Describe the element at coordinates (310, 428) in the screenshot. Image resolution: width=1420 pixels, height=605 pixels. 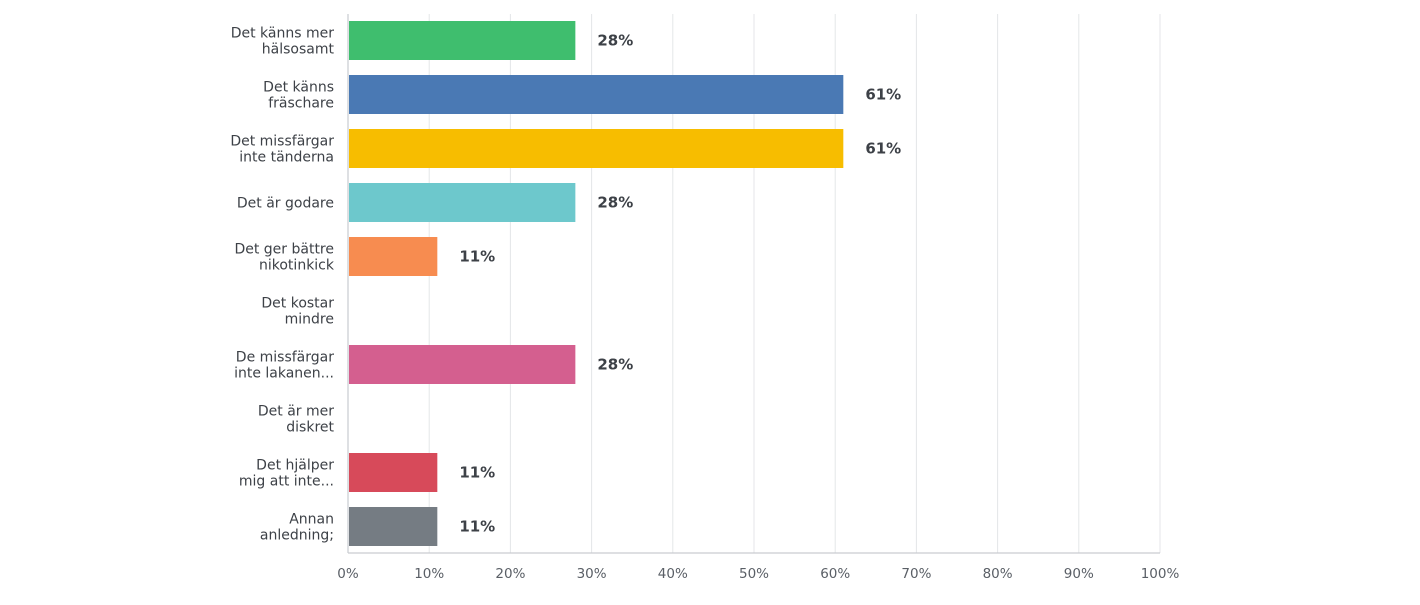
I see `category-label-line: diskret` at that location.